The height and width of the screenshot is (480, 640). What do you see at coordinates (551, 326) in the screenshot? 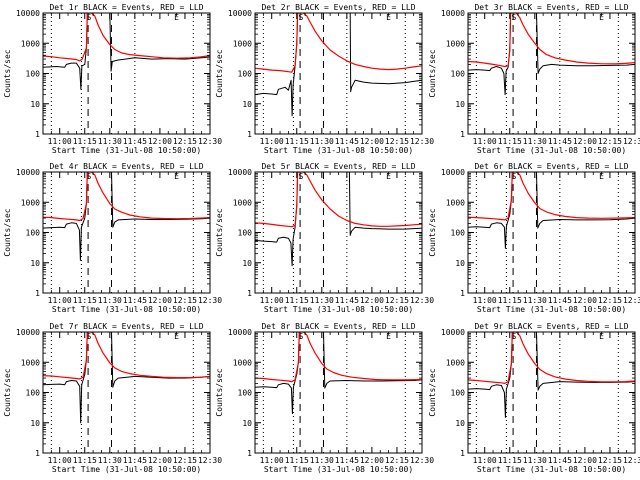
I see `panel-title: Det 9r BLACK = Events, RED = LLD` at bounding box center [551, 326].